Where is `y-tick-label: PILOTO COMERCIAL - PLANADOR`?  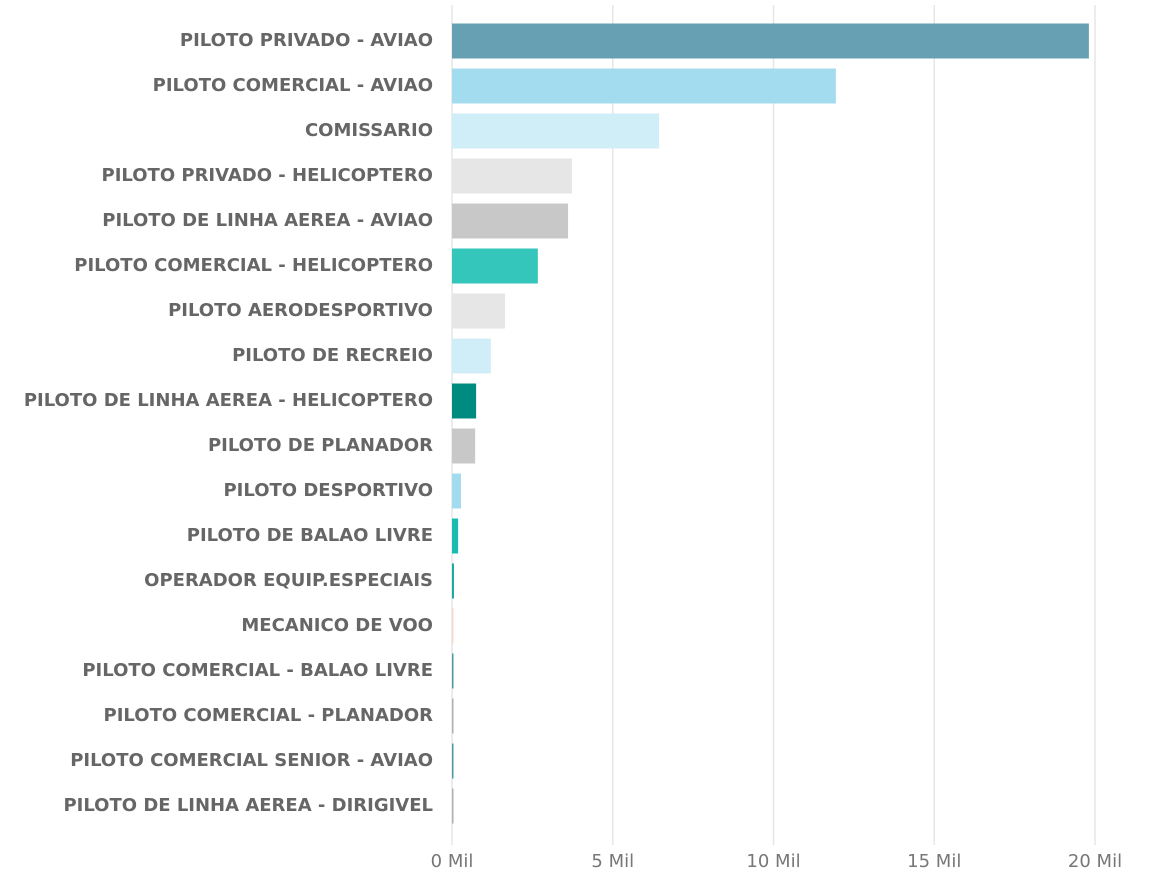
y-tick-label: PILOTO COMERCIAL - PLANADOR is located at coordinates (269, 715).